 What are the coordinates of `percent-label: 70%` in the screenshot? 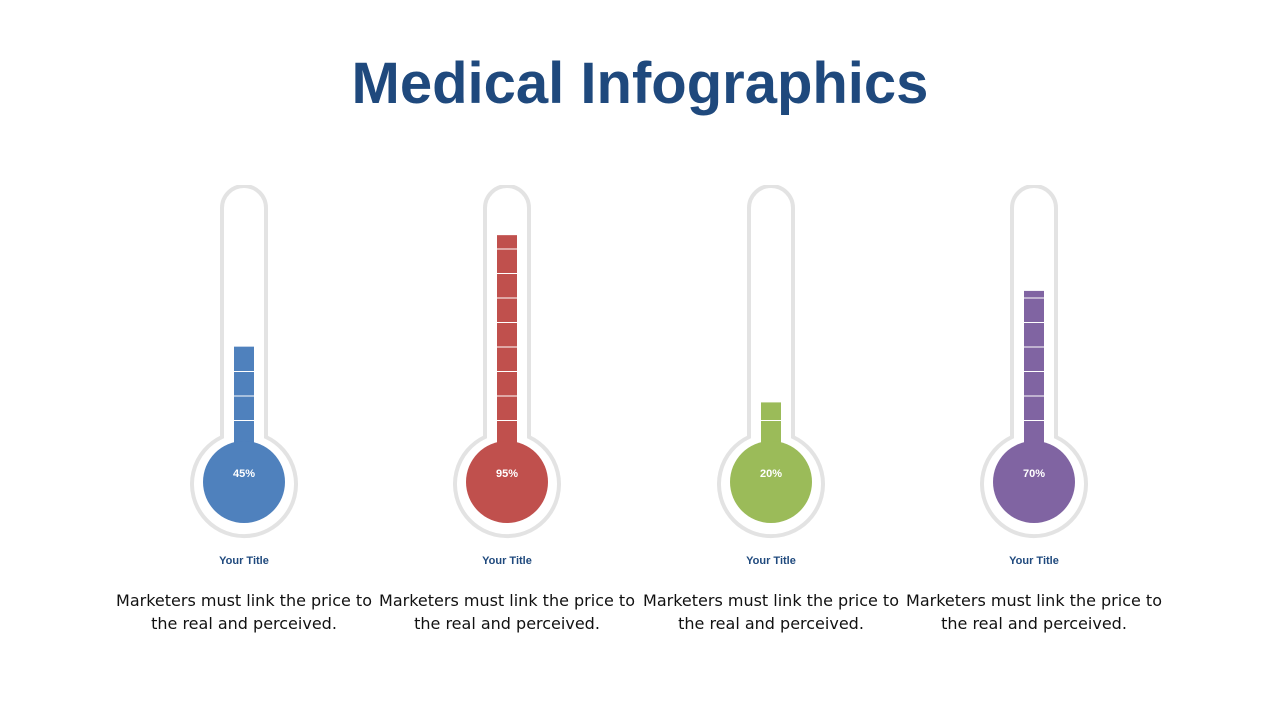 It's located at (1034, 474).